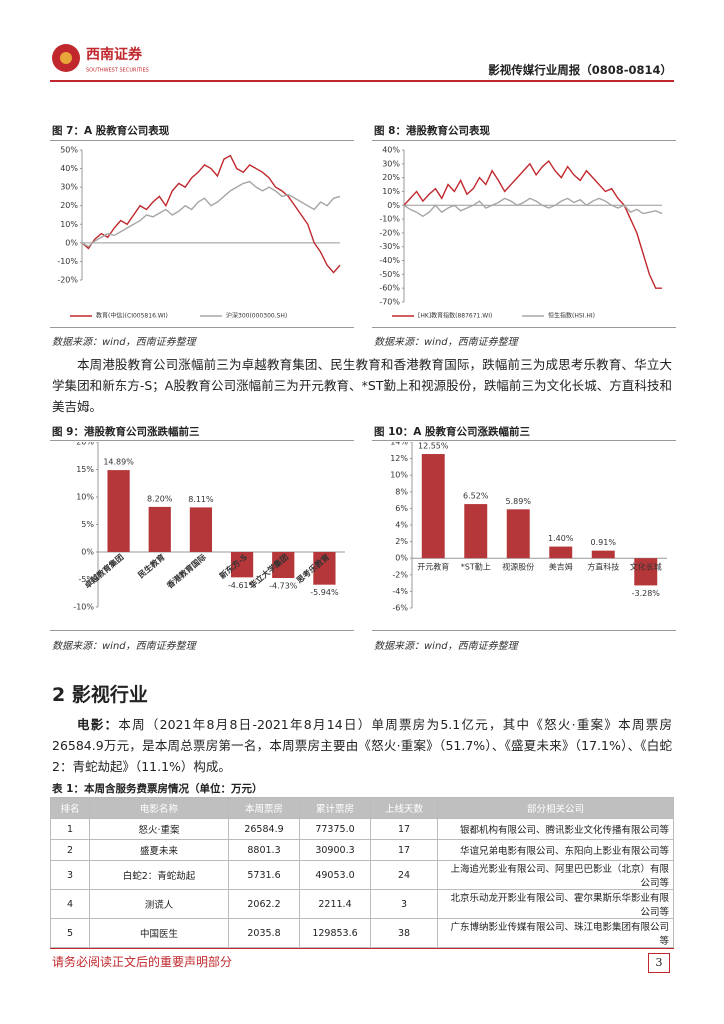  What do you see at coordinates (109, 695) in the screenshot?
I see `section-title: 影视行业` at bounding box center [109, 695].